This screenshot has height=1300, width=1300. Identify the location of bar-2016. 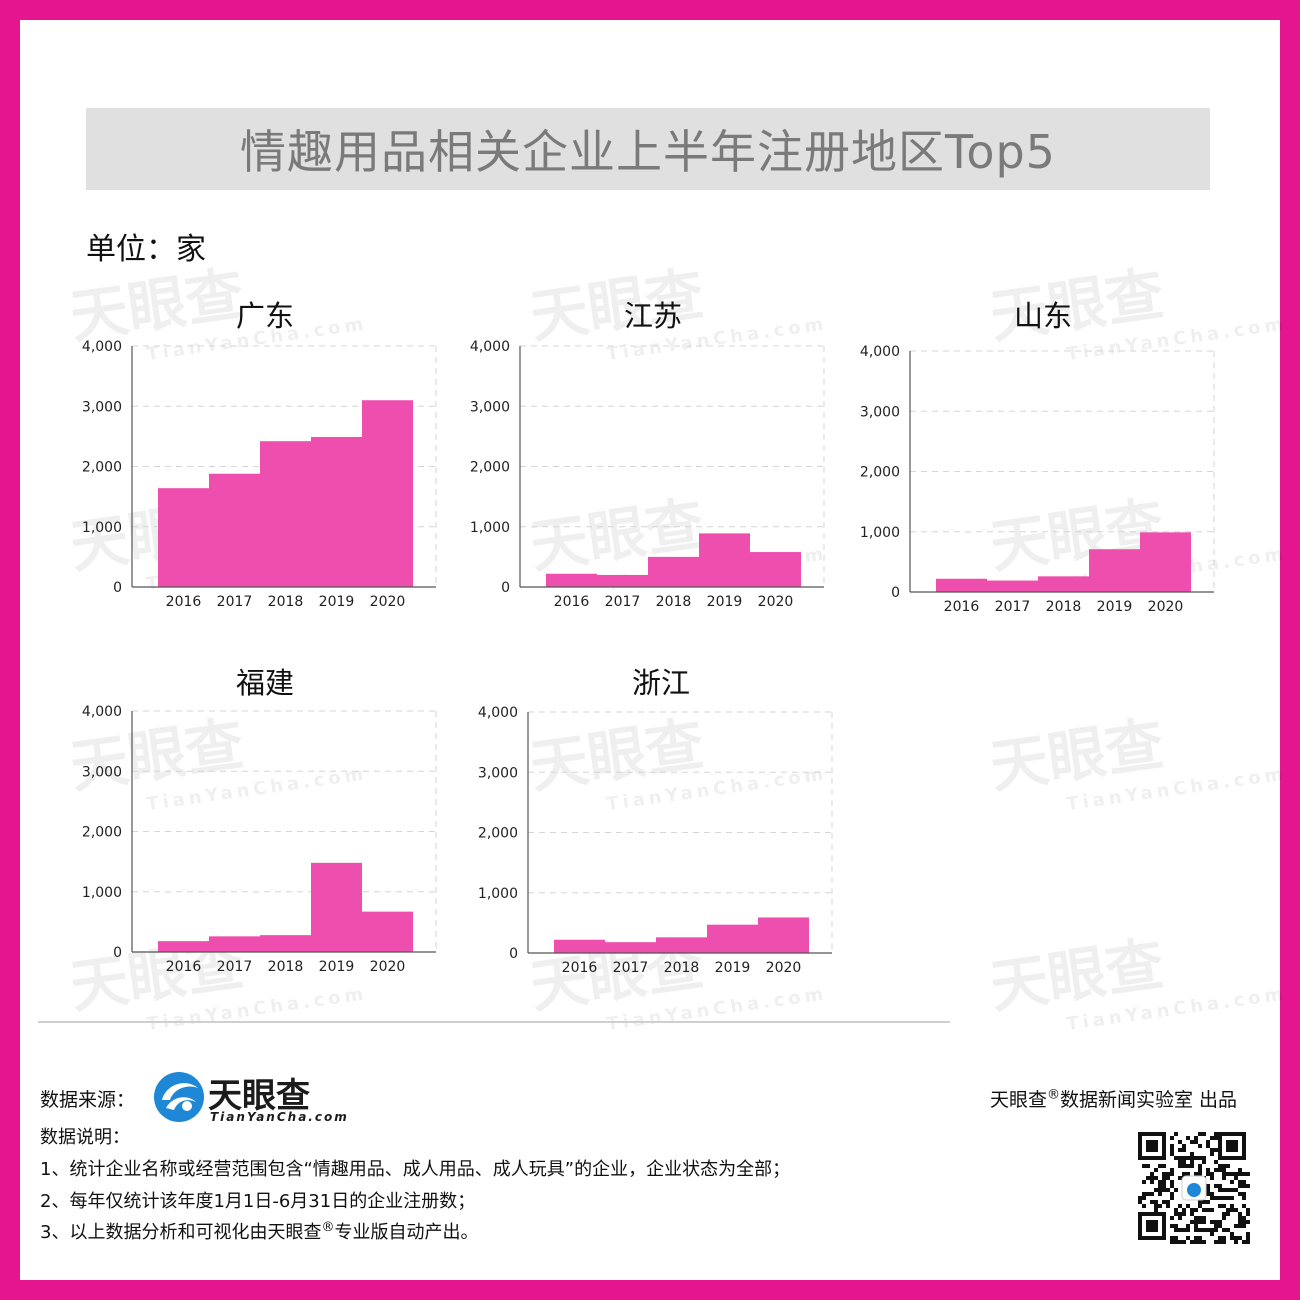
(571, 580).